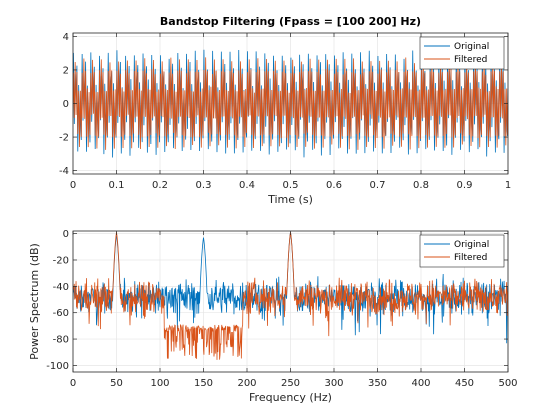  What do you see at coordinates (159, 383) in the screenshot?
I see `x-tick-label: 100` at bounding box center [159, 383].